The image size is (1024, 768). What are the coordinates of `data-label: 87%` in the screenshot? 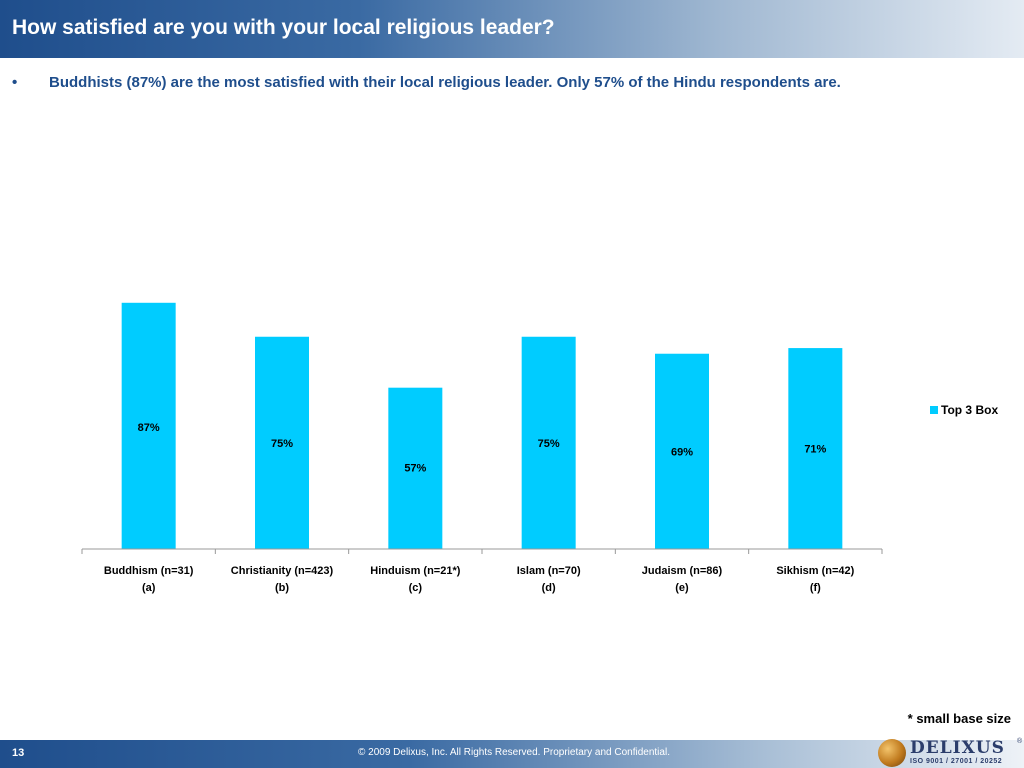 It's located at (149, 428).